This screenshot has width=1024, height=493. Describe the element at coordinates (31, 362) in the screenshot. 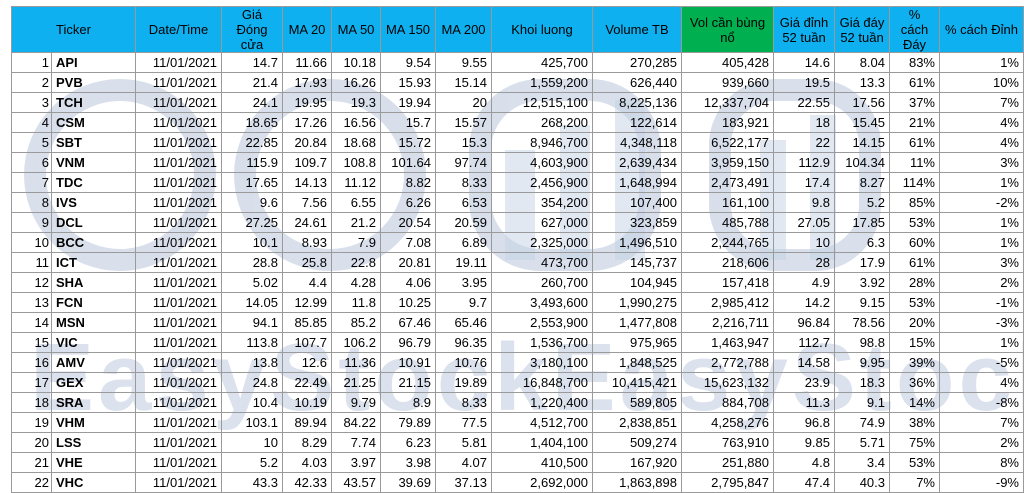

I see `cell-row-number: 16` at that location.